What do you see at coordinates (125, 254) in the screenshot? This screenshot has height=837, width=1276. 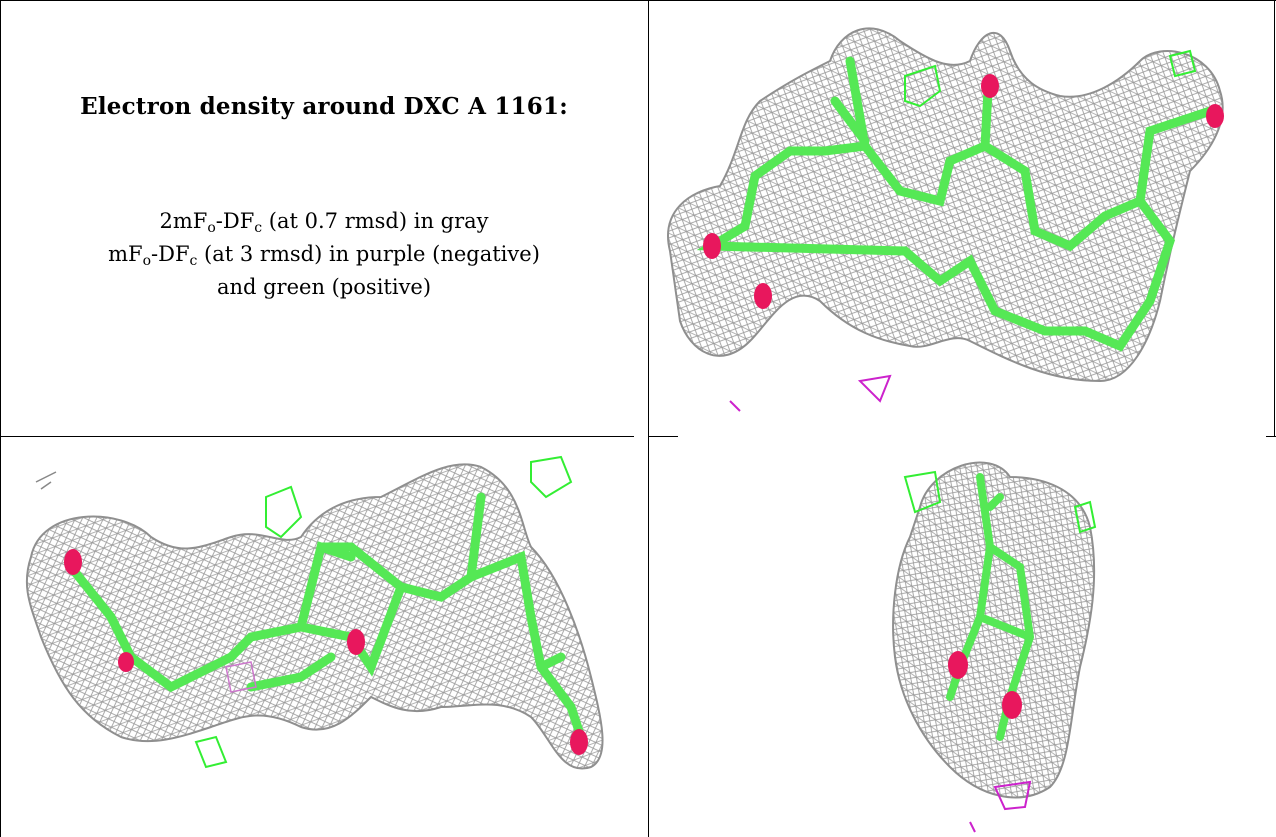 I see `legend-line-2-pre: mF` at bounding box center [125, 254].